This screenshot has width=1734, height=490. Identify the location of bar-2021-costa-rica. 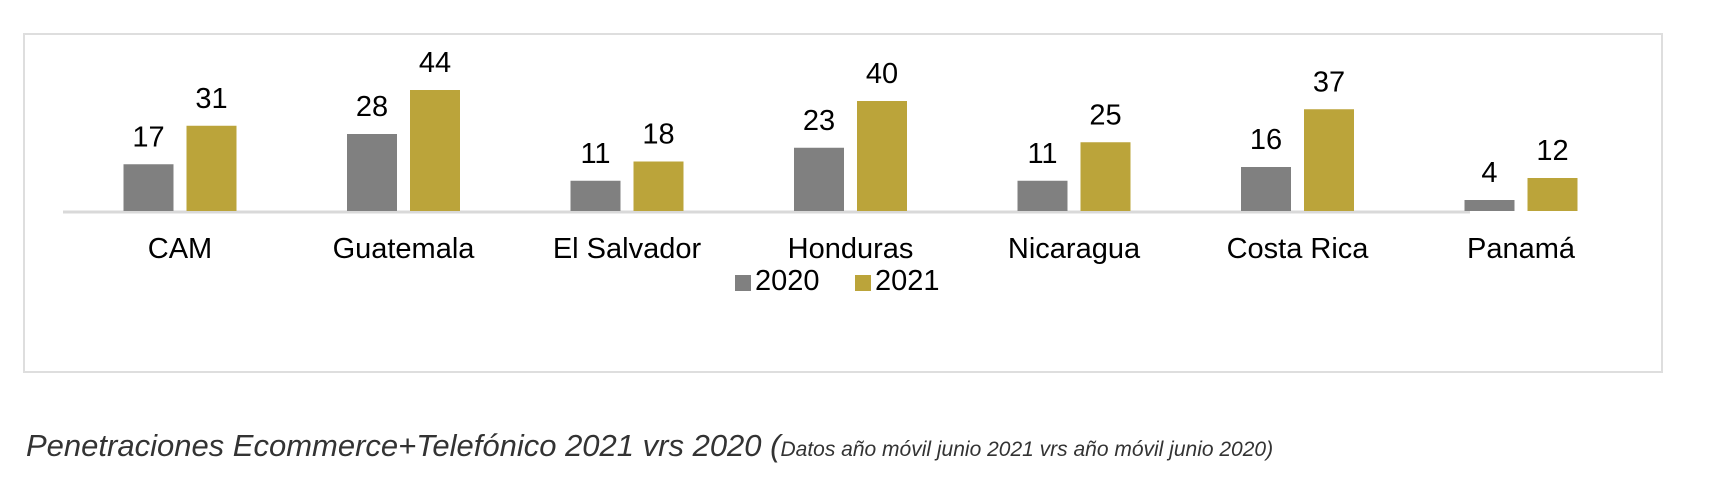
(1329, 160).